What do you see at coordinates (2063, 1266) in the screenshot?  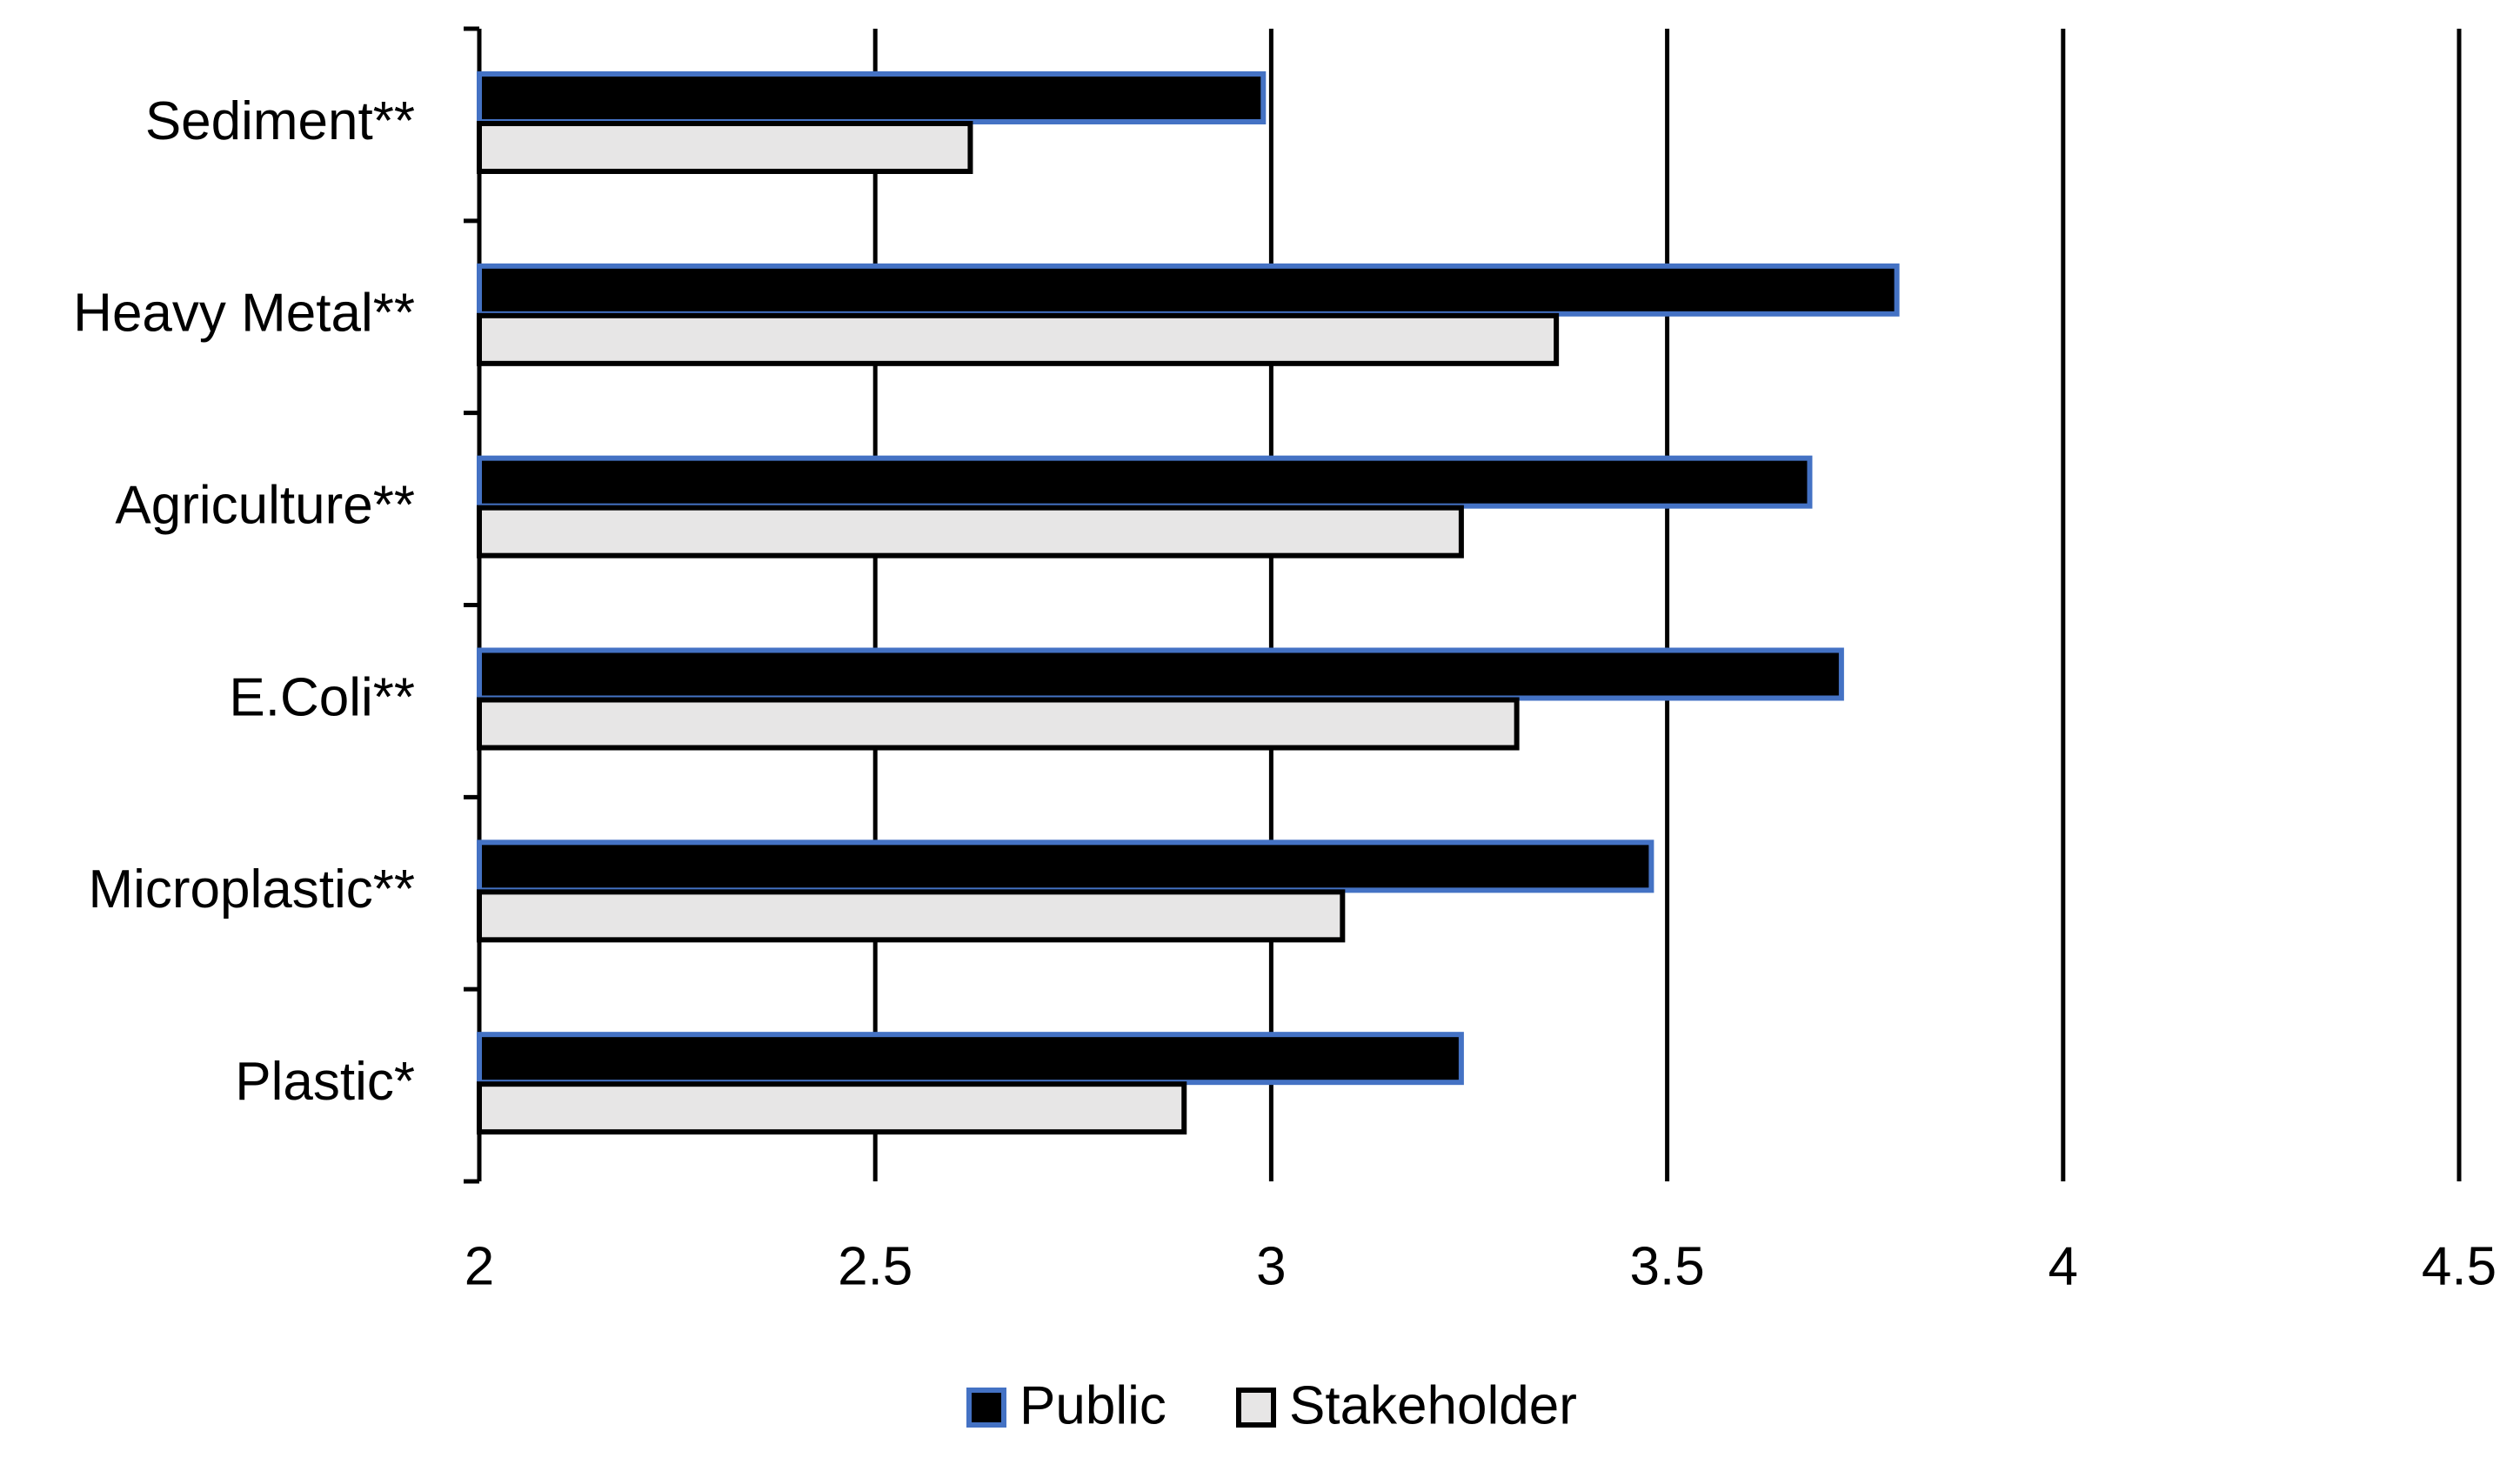 I see `x-tick-label: 4` at bounding box center [2063, 1266].